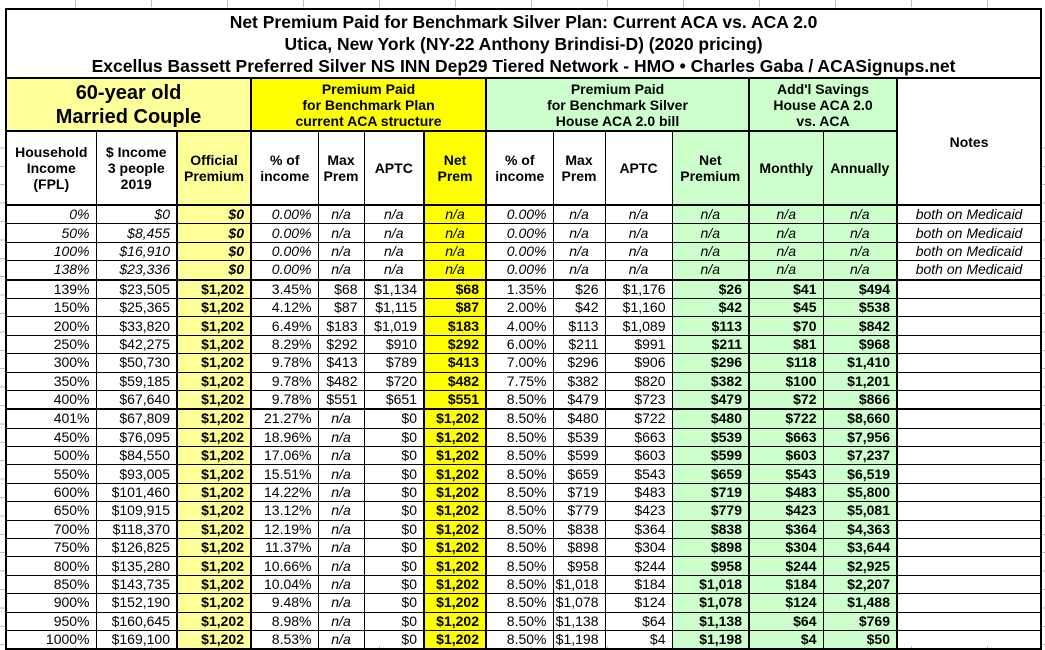 This screenshot has width=1045, height=650. I want to click on cell-savings-monthly: $45, so click(786, 307).